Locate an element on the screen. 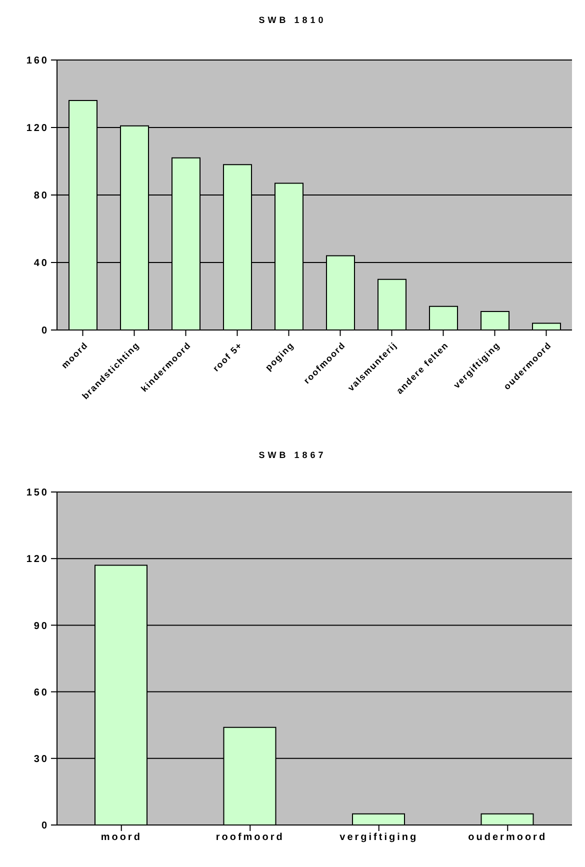 This screenshot has height=867, width=585. x-tick-label: roofmoord is located at coordinates (250, 838).